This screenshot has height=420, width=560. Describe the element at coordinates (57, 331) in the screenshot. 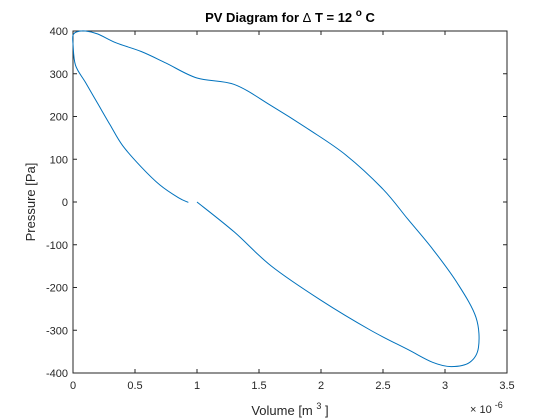

I see `y-tick-label: -300` at that location.